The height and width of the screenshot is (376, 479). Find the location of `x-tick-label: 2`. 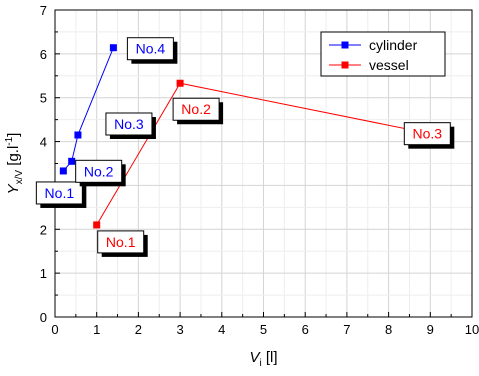

x-tick-label: 2 is located at coordinates (138, 329).